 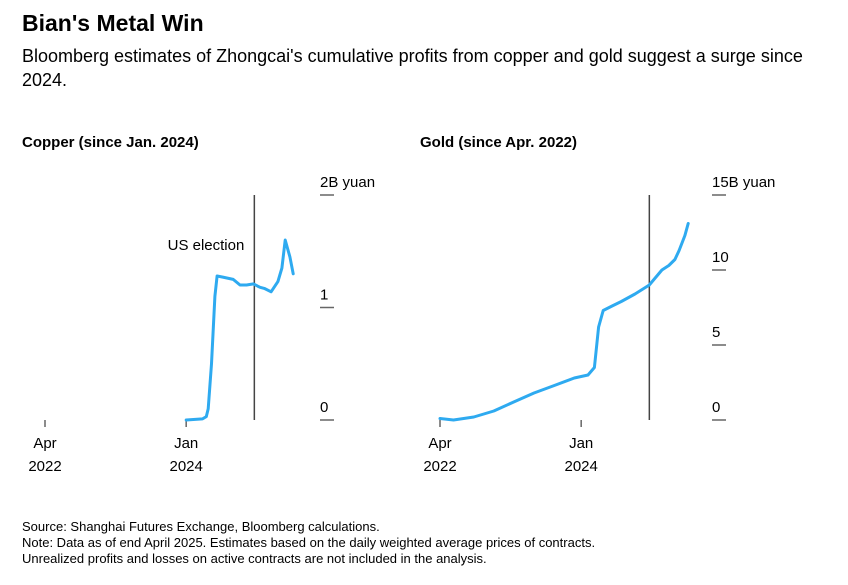 I want to click on copper-x-tick-label: 2022, so click(x=44, y=466).